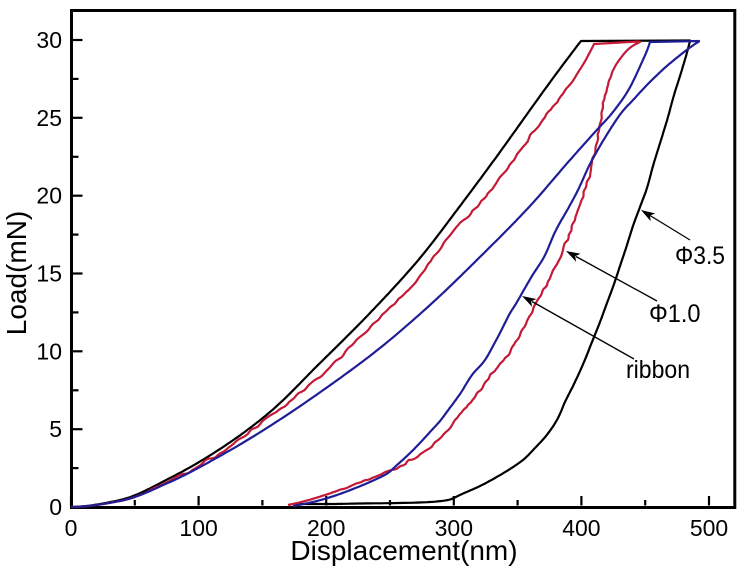  I want to click on svg-text: 10, so click(49, 351).